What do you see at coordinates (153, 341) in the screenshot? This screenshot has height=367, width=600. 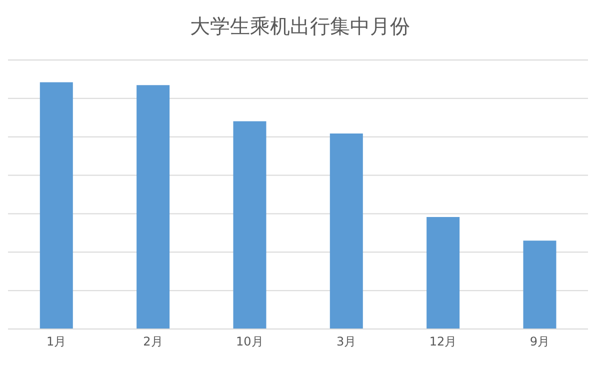 I see `x-tick-label: 2月` at bounding box center [153, 341].